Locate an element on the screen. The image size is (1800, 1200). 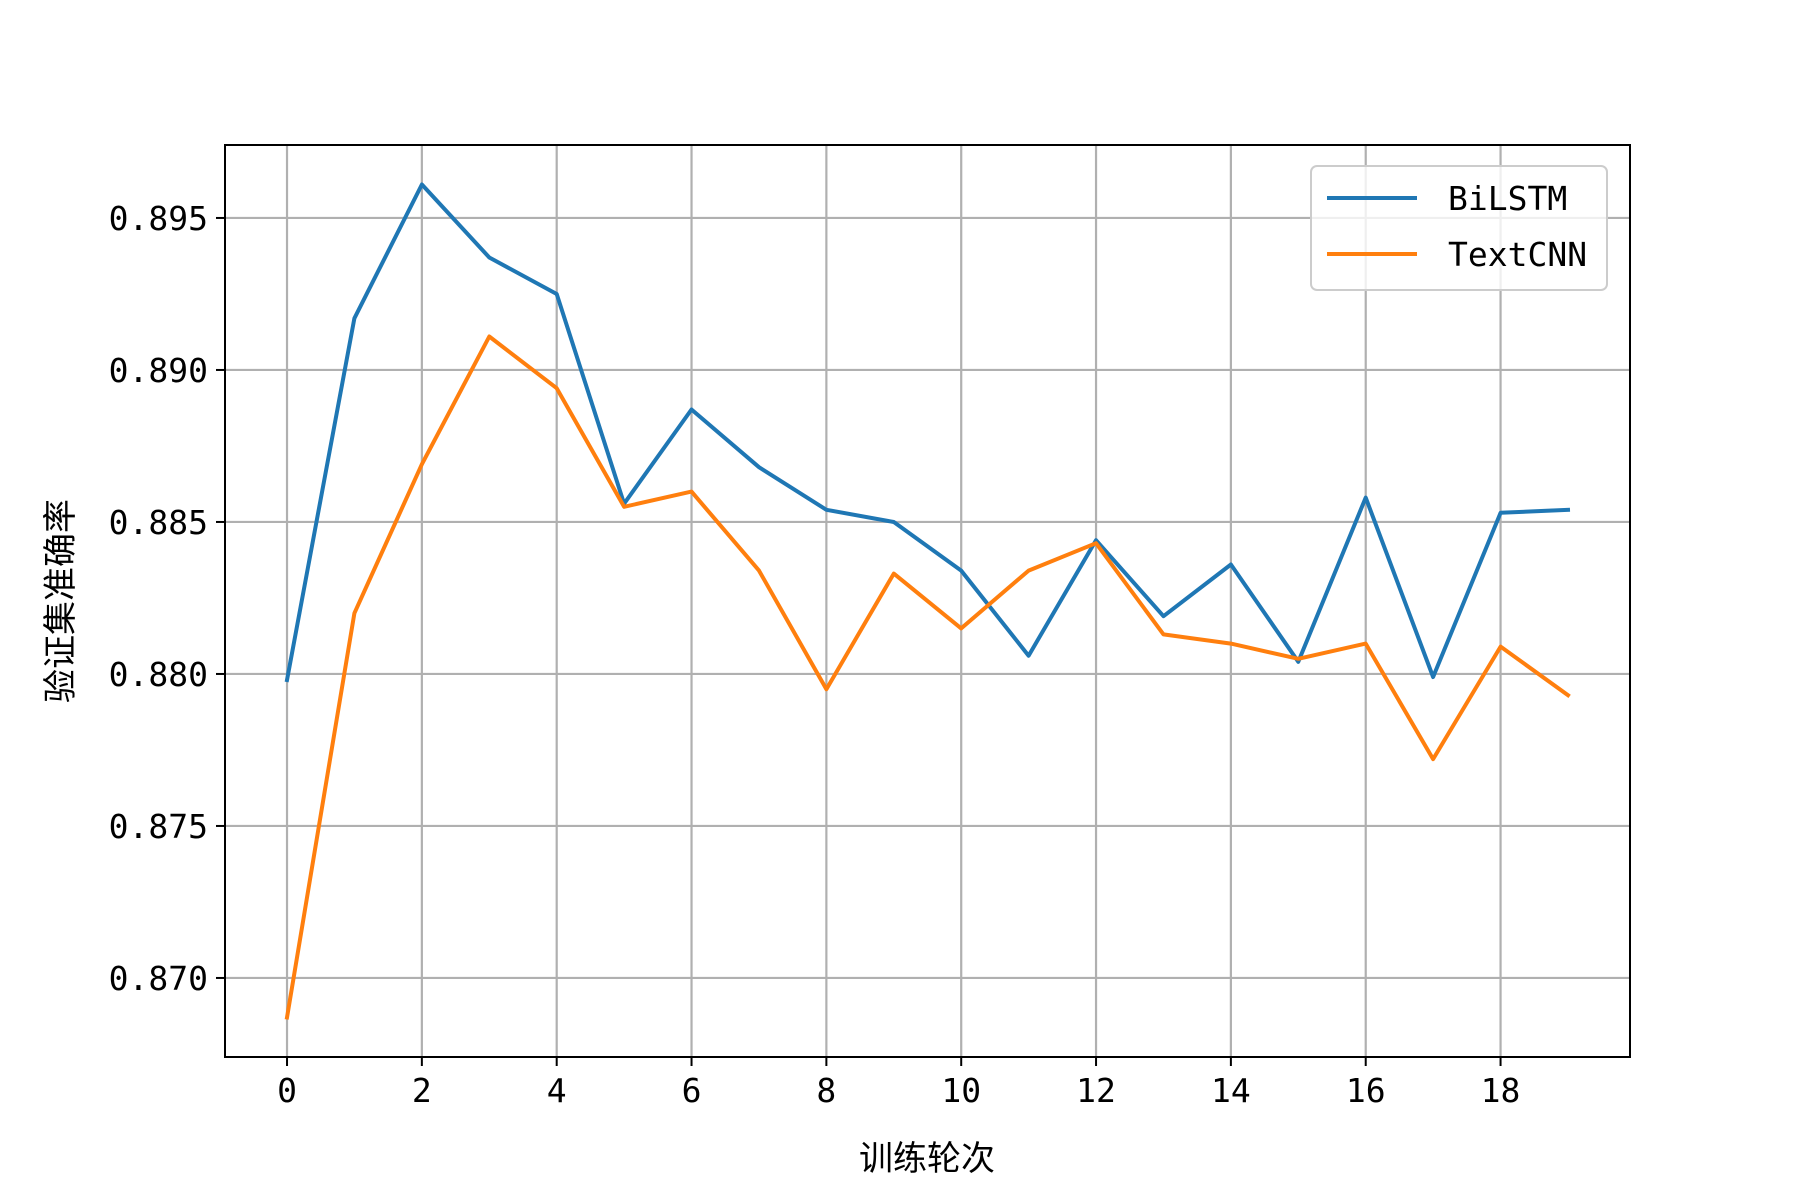
y-tick-label: 0.880 is located at coordinates (158, 674).